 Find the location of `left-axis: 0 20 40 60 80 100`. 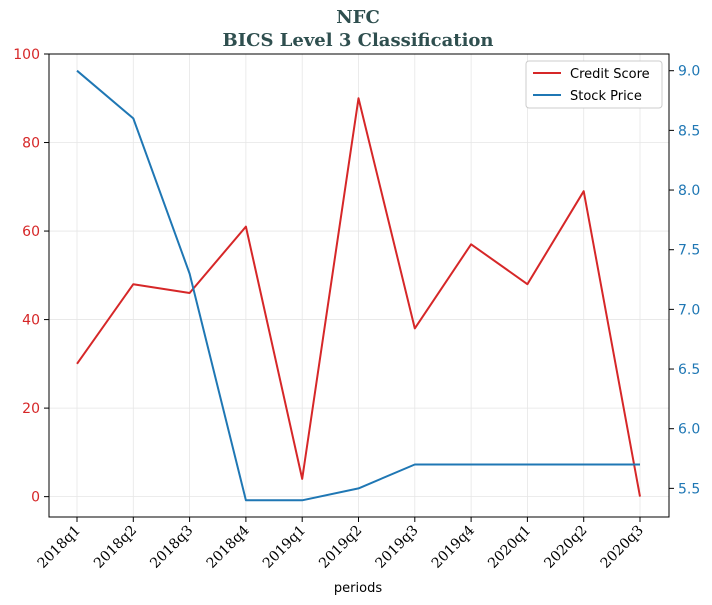

left-axis: 0 20 40 60 80 100 is located at coordinates (31, 276).